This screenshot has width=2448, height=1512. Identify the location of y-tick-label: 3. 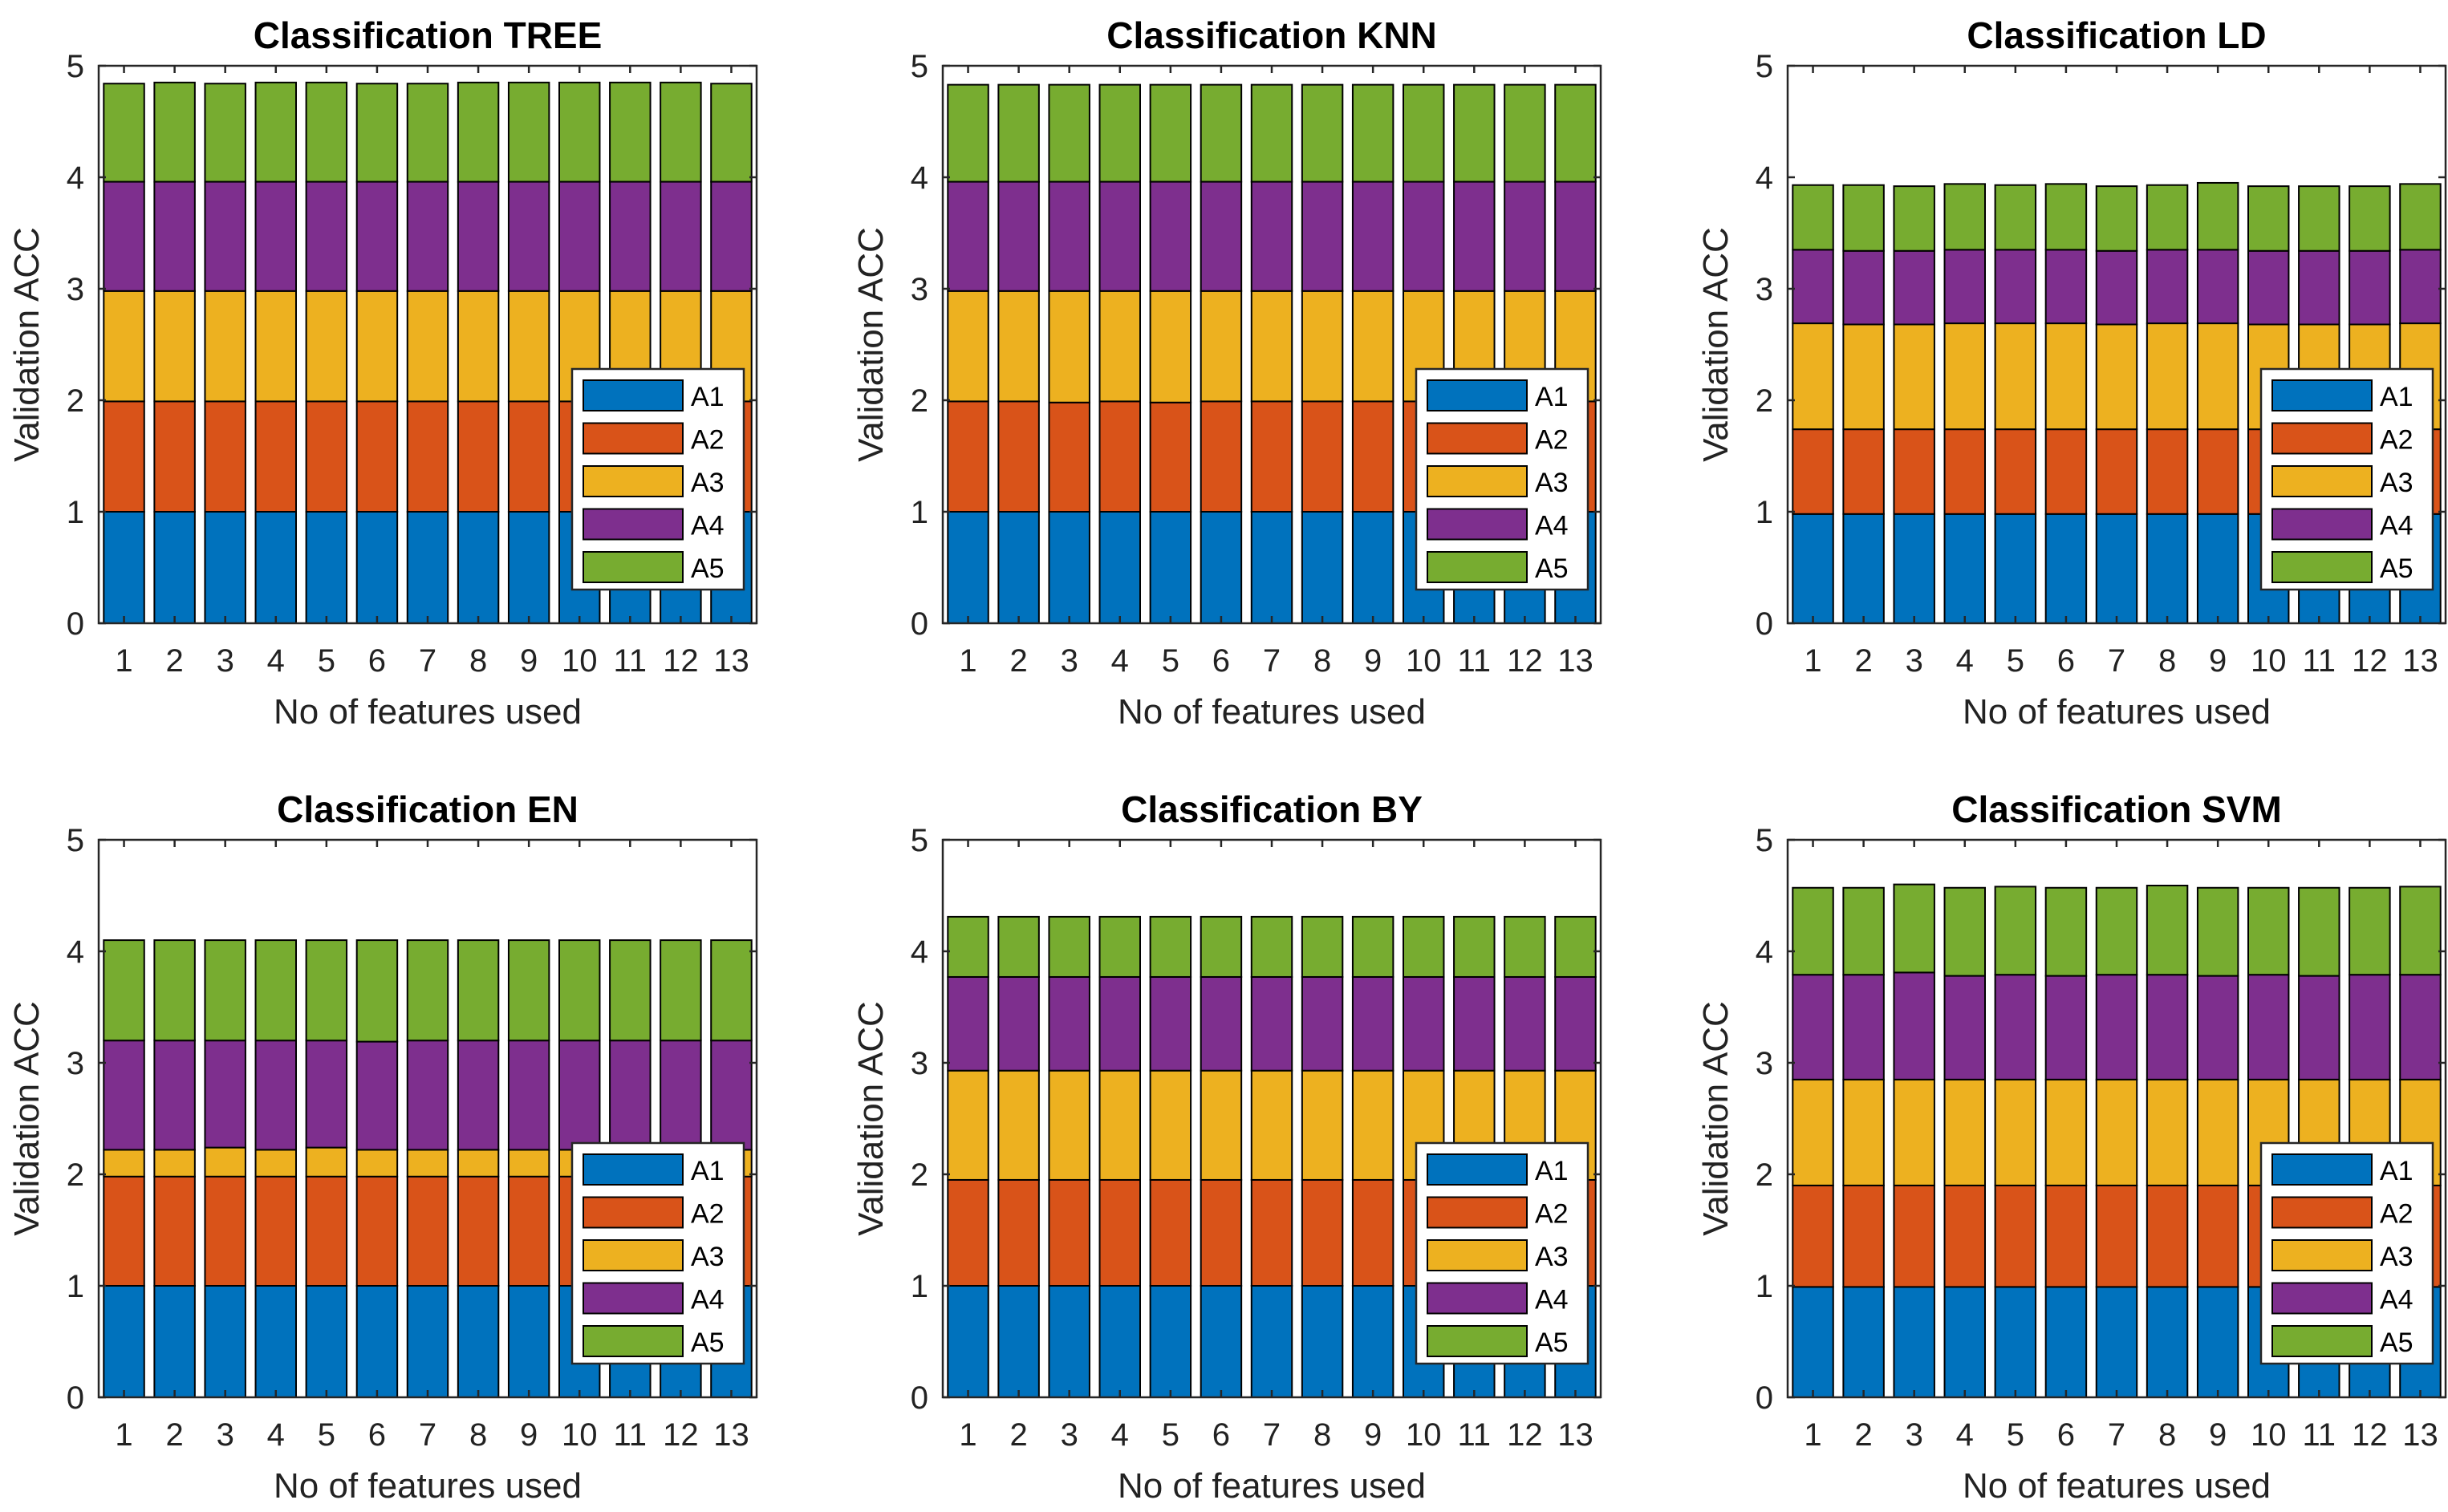
(75, 289).